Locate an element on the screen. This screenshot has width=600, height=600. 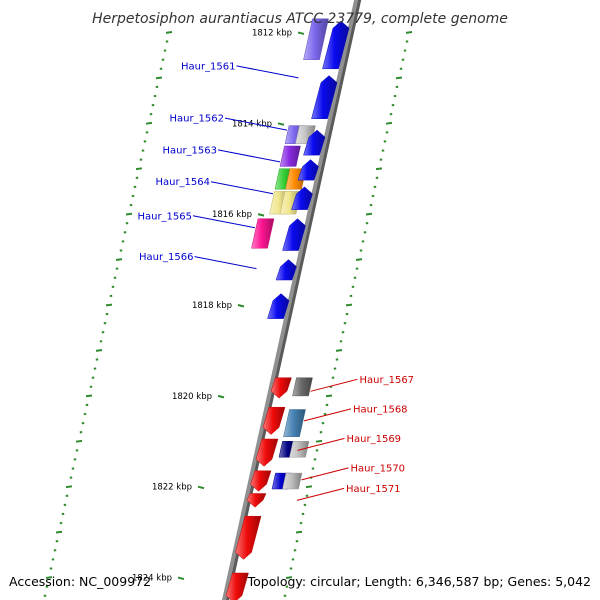
kbp-tick-label: 1822 kbp is located at coordinates (172, 488).